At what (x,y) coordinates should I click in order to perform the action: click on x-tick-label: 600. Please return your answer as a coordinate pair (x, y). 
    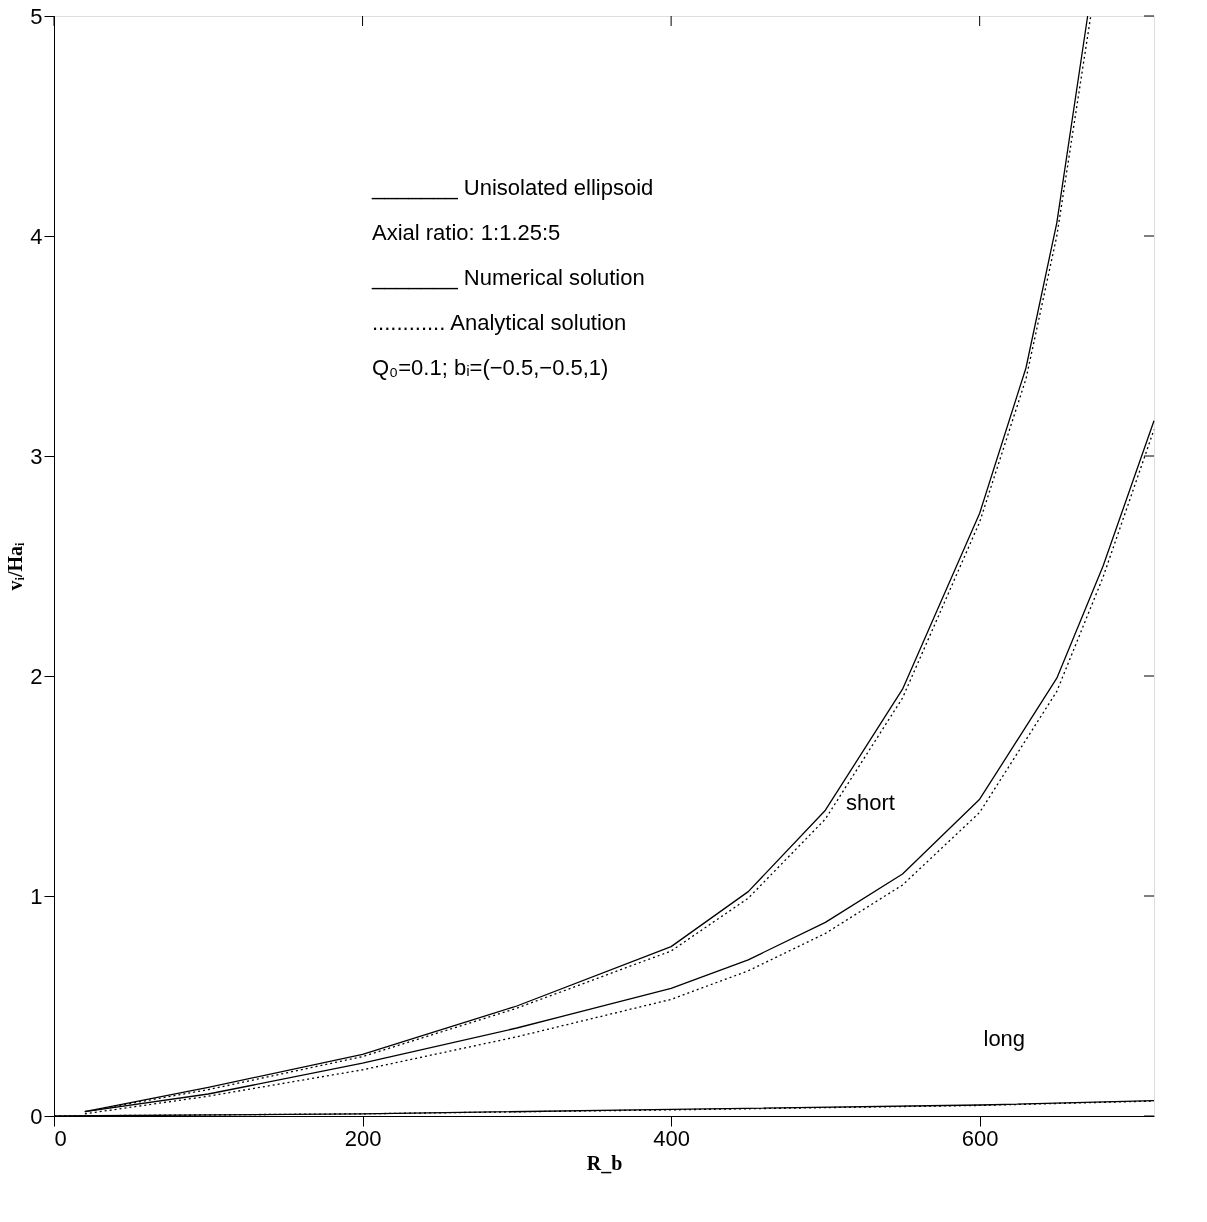
    Looking at the image, I should click on (980, 1138).